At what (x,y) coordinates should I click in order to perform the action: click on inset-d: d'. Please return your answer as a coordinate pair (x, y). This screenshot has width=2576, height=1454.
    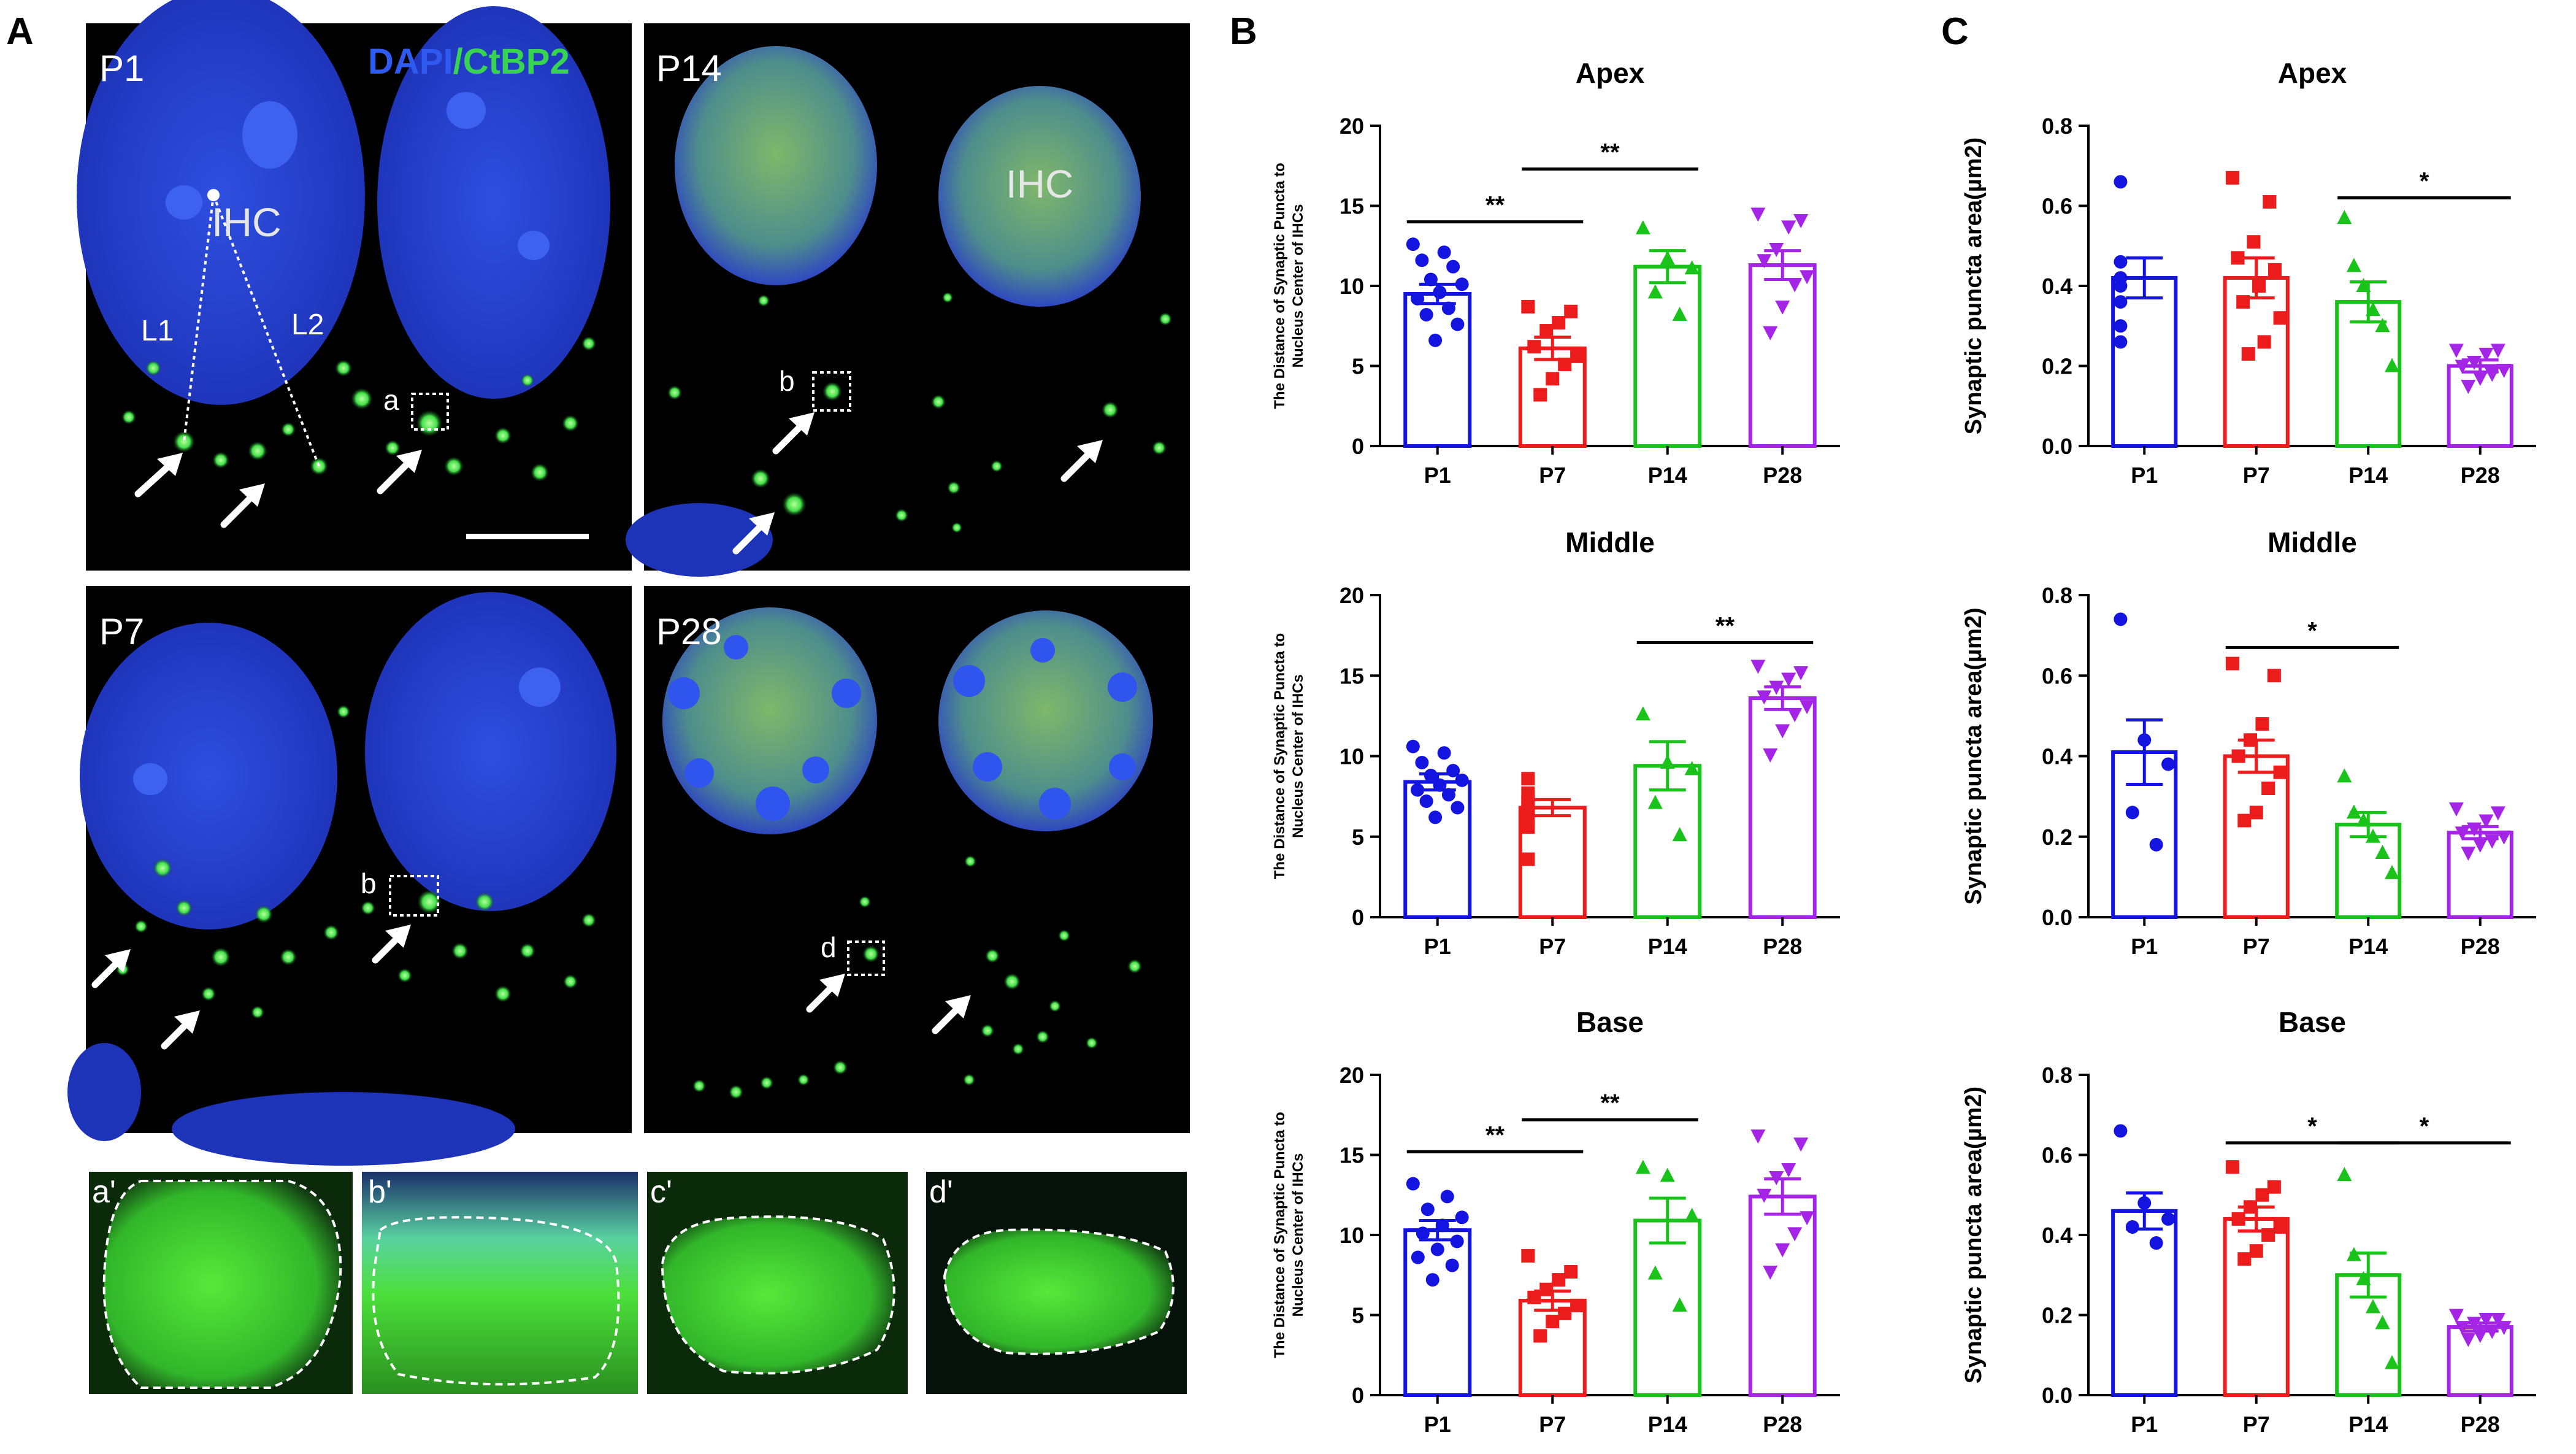
    Looking at the image, I should click on (1056, 1283).